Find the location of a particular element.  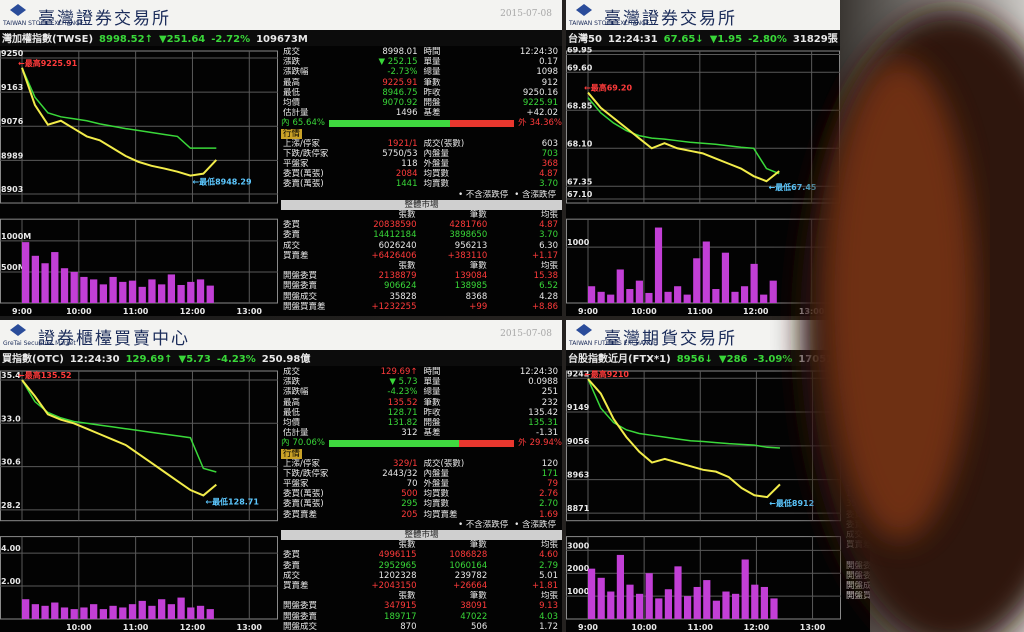

high-label: ←最高135.52 is located at coordinates (45, 375).